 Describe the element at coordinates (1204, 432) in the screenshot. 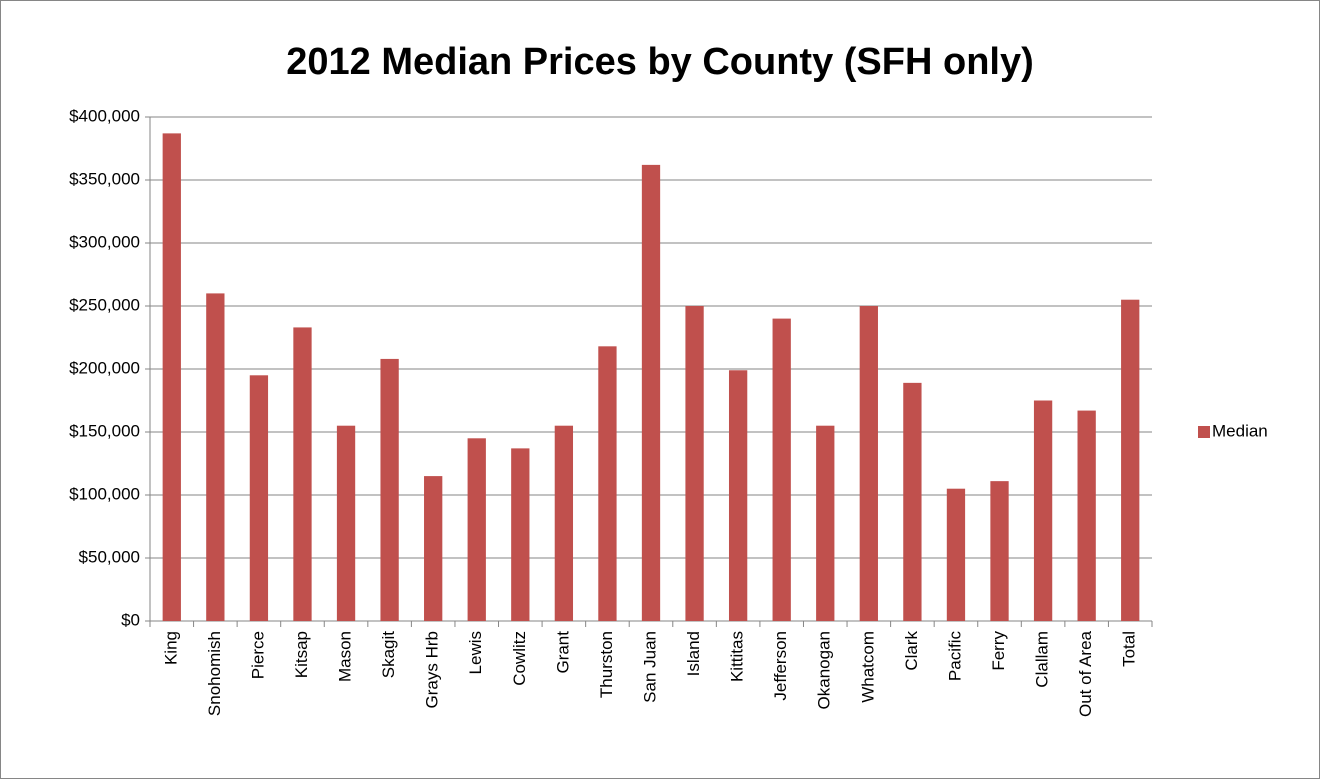

I see `legend-swatch` at that location.